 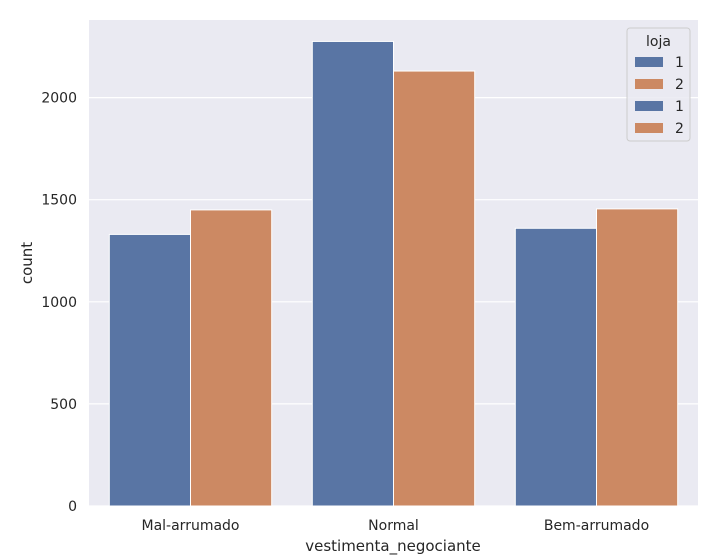 What do you see at coordinates (393, 546) in the screenshot?
I see `x-axis-label: vestimenta_negociante` at bounding box center [393, 546].